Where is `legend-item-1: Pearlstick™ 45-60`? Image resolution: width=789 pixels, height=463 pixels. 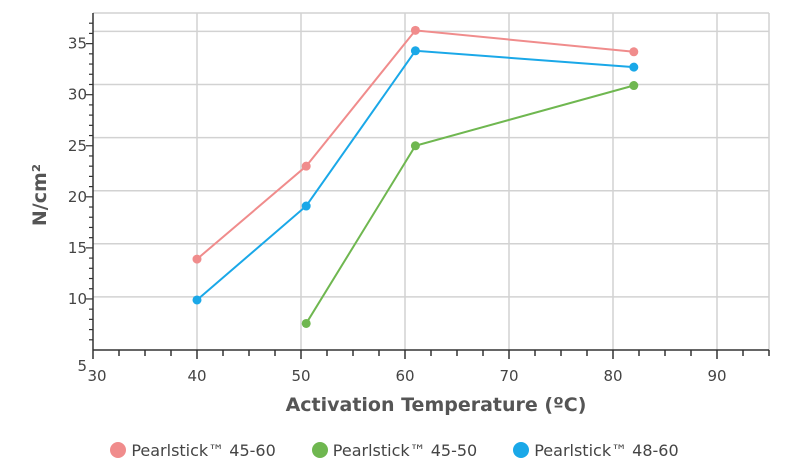
legend-item-1: Pearlstick™ 45-60 is located at coordinates (193, 450).